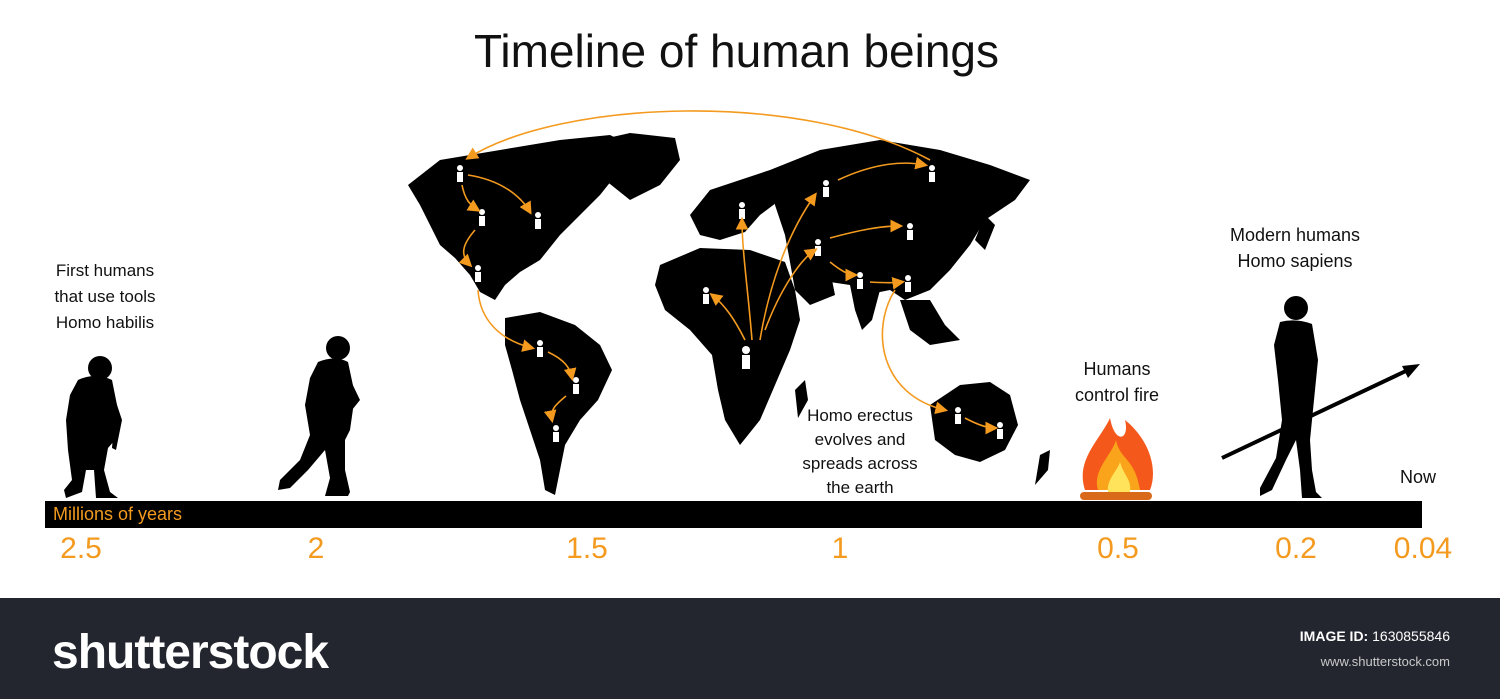 The height and width of the screenshot is (699, 1500). Describe the element at coordinates (860, 439) in the screenshot. I see `erectus-line-2: evolves and` at that location.